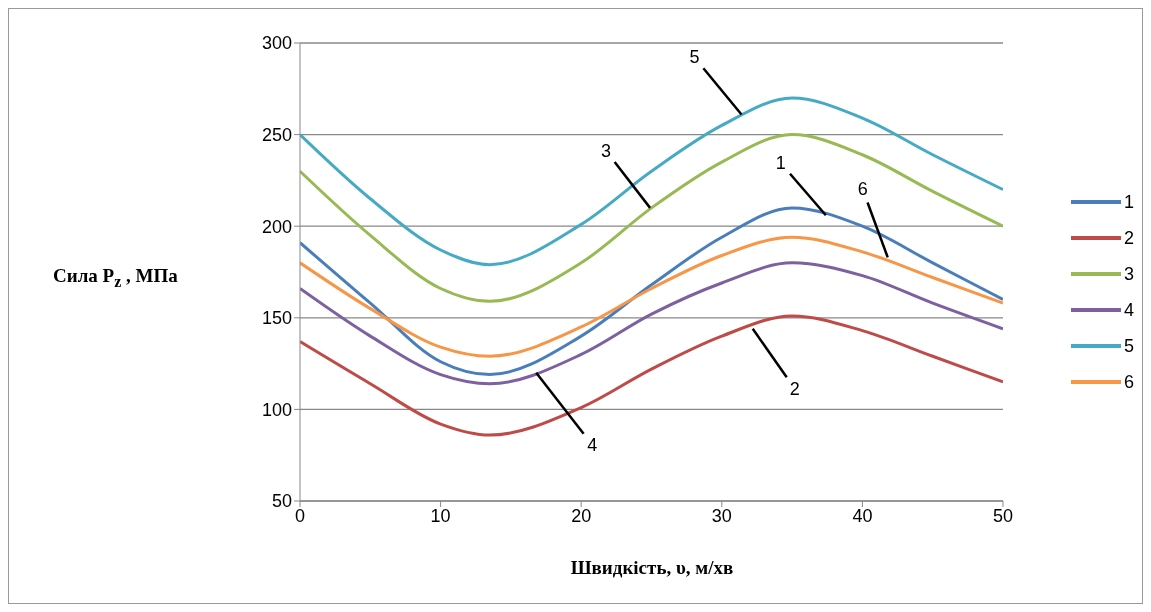  Describe the element at coordinates (1128, 274) in the screenshot. I see `legend-label: 3` at that location.